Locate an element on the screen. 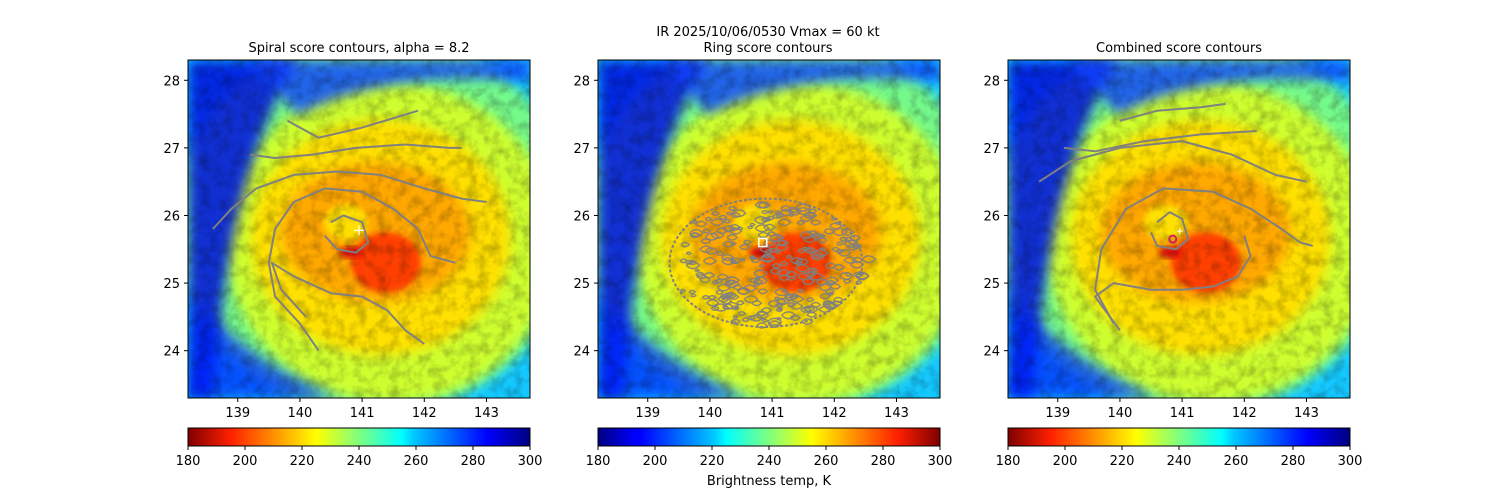 The height and width of the screenshot is (500, 1500). panel-title: Combined score contours is located at coordinates (1179, 48).